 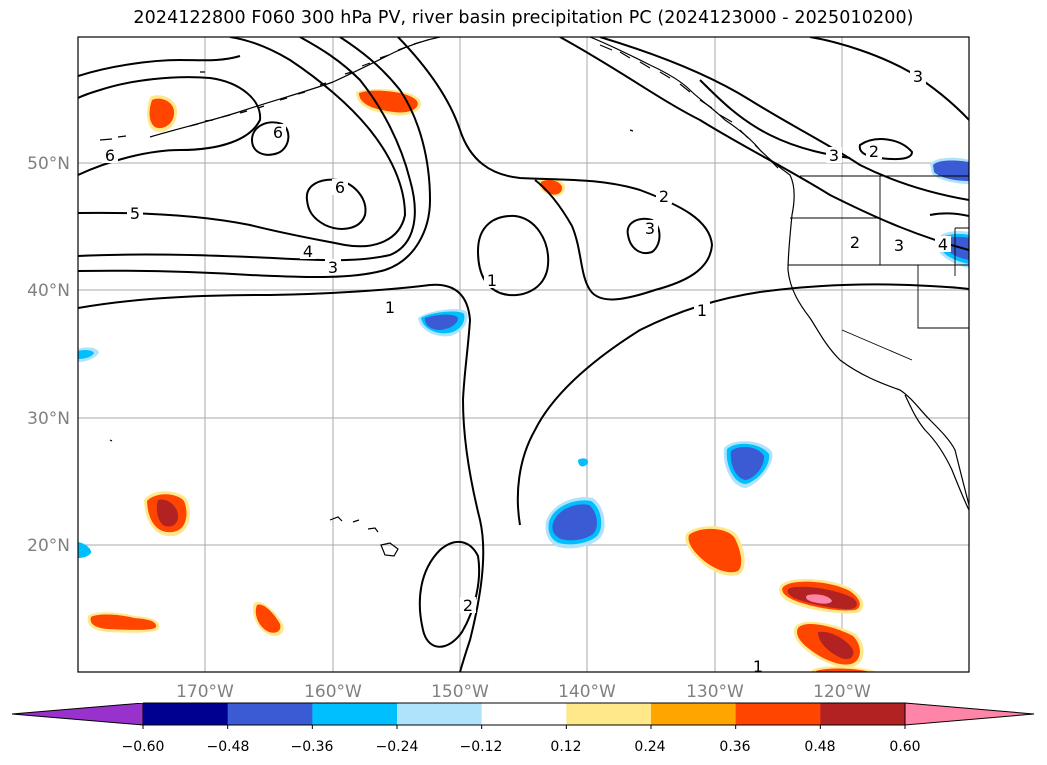 What do you see at coordinates (969, 714) in the screenshot?
I see `colorbar-over-triangle` at bounding box center [969, 714].